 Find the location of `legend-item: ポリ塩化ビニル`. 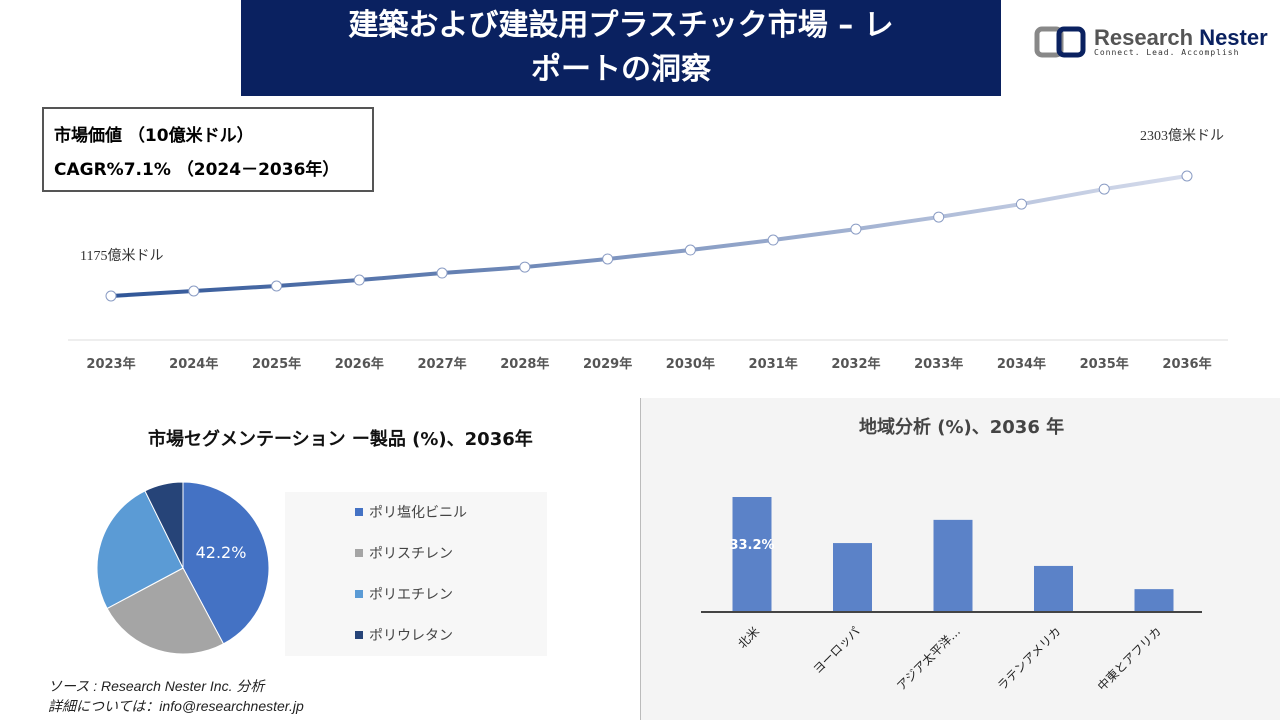

legend-item: ポリ塩化ビニル is located at coordinates (411, 512).